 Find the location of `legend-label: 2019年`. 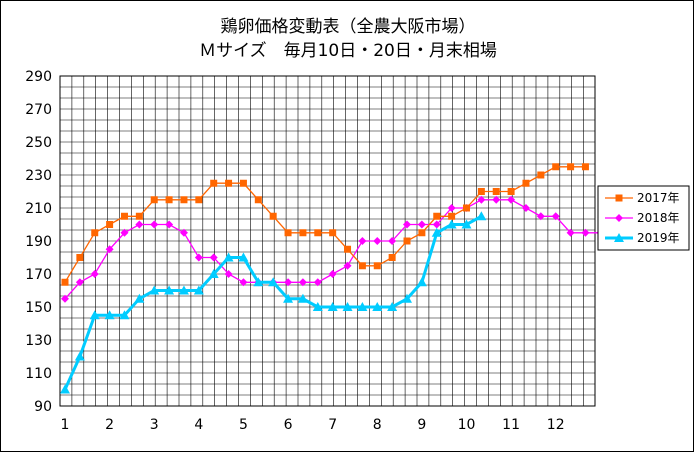

legend-label: 2019年 is located at coordinates (658, 238).